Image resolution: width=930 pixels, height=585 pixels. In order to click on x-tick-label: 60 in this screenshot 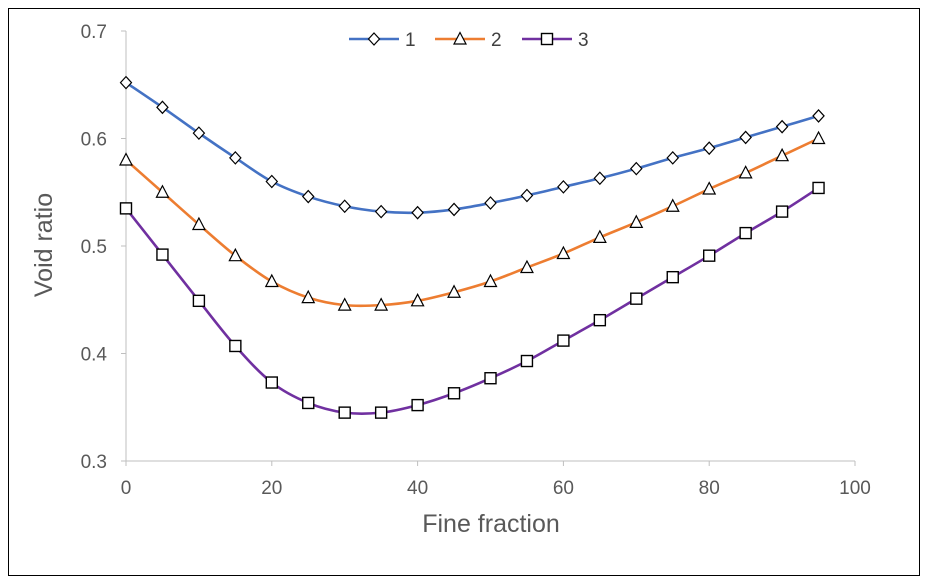, I will do `click(563, 488)`.